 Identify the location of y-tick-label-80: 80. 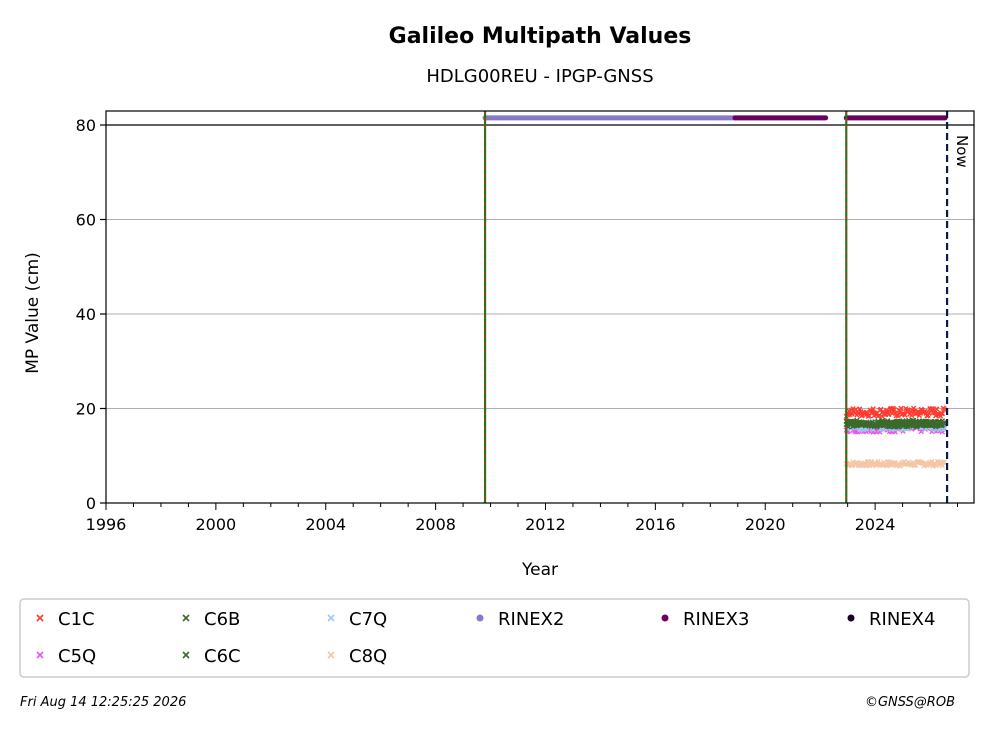
(86, 125).